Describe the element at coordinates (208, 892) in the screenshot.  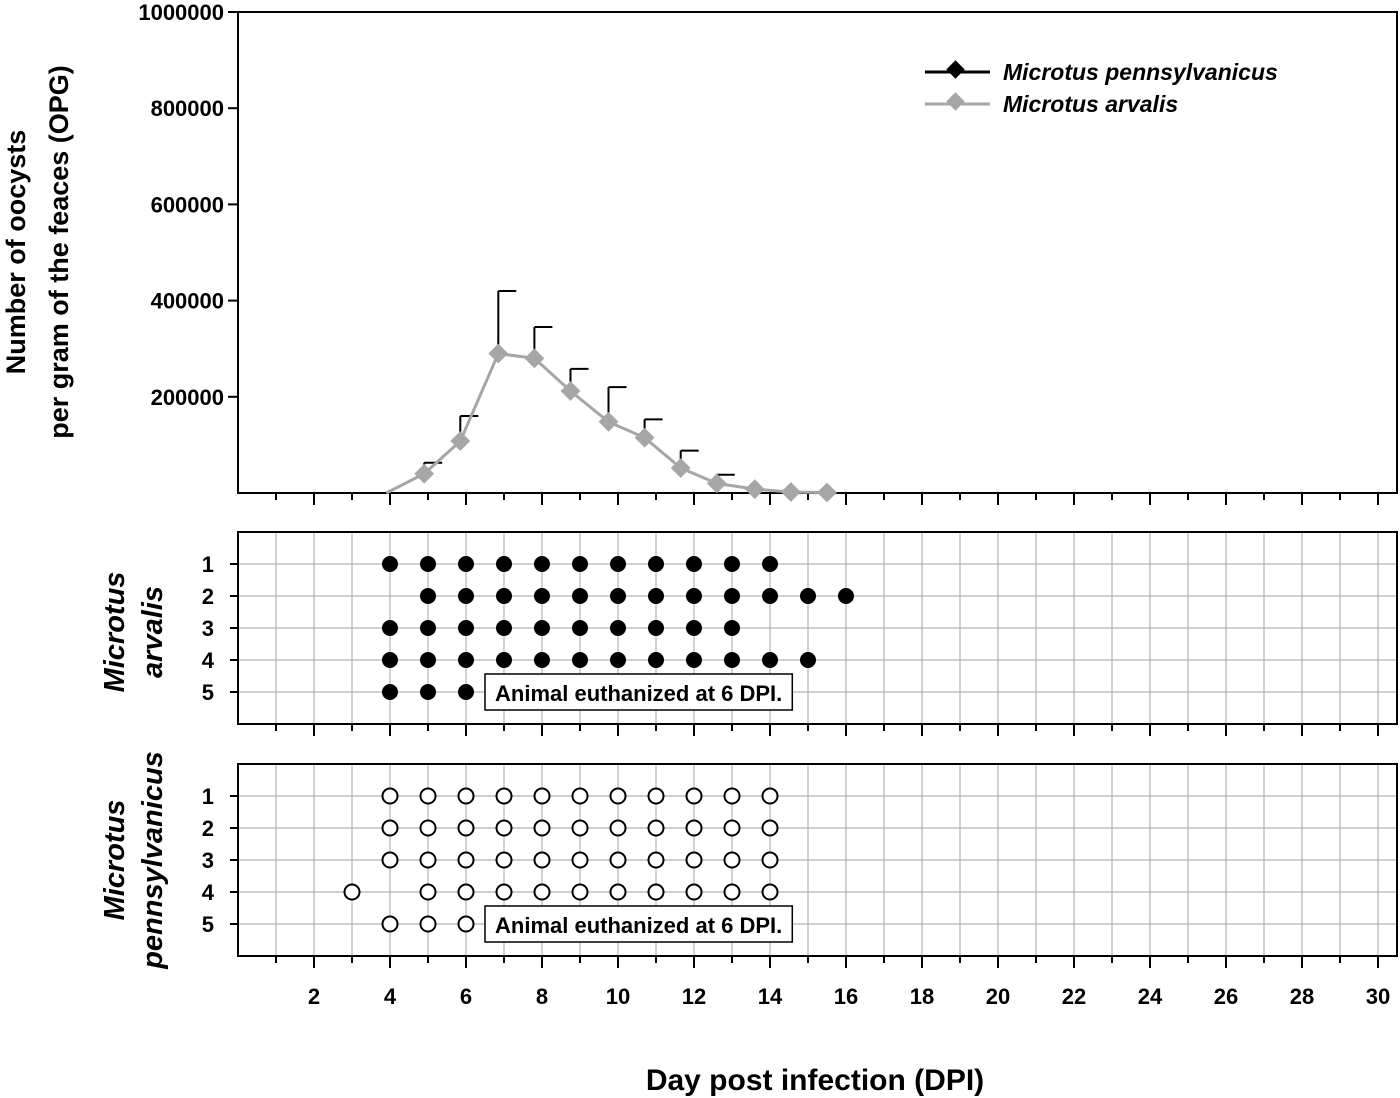
I see `row-label: 4` at that location.